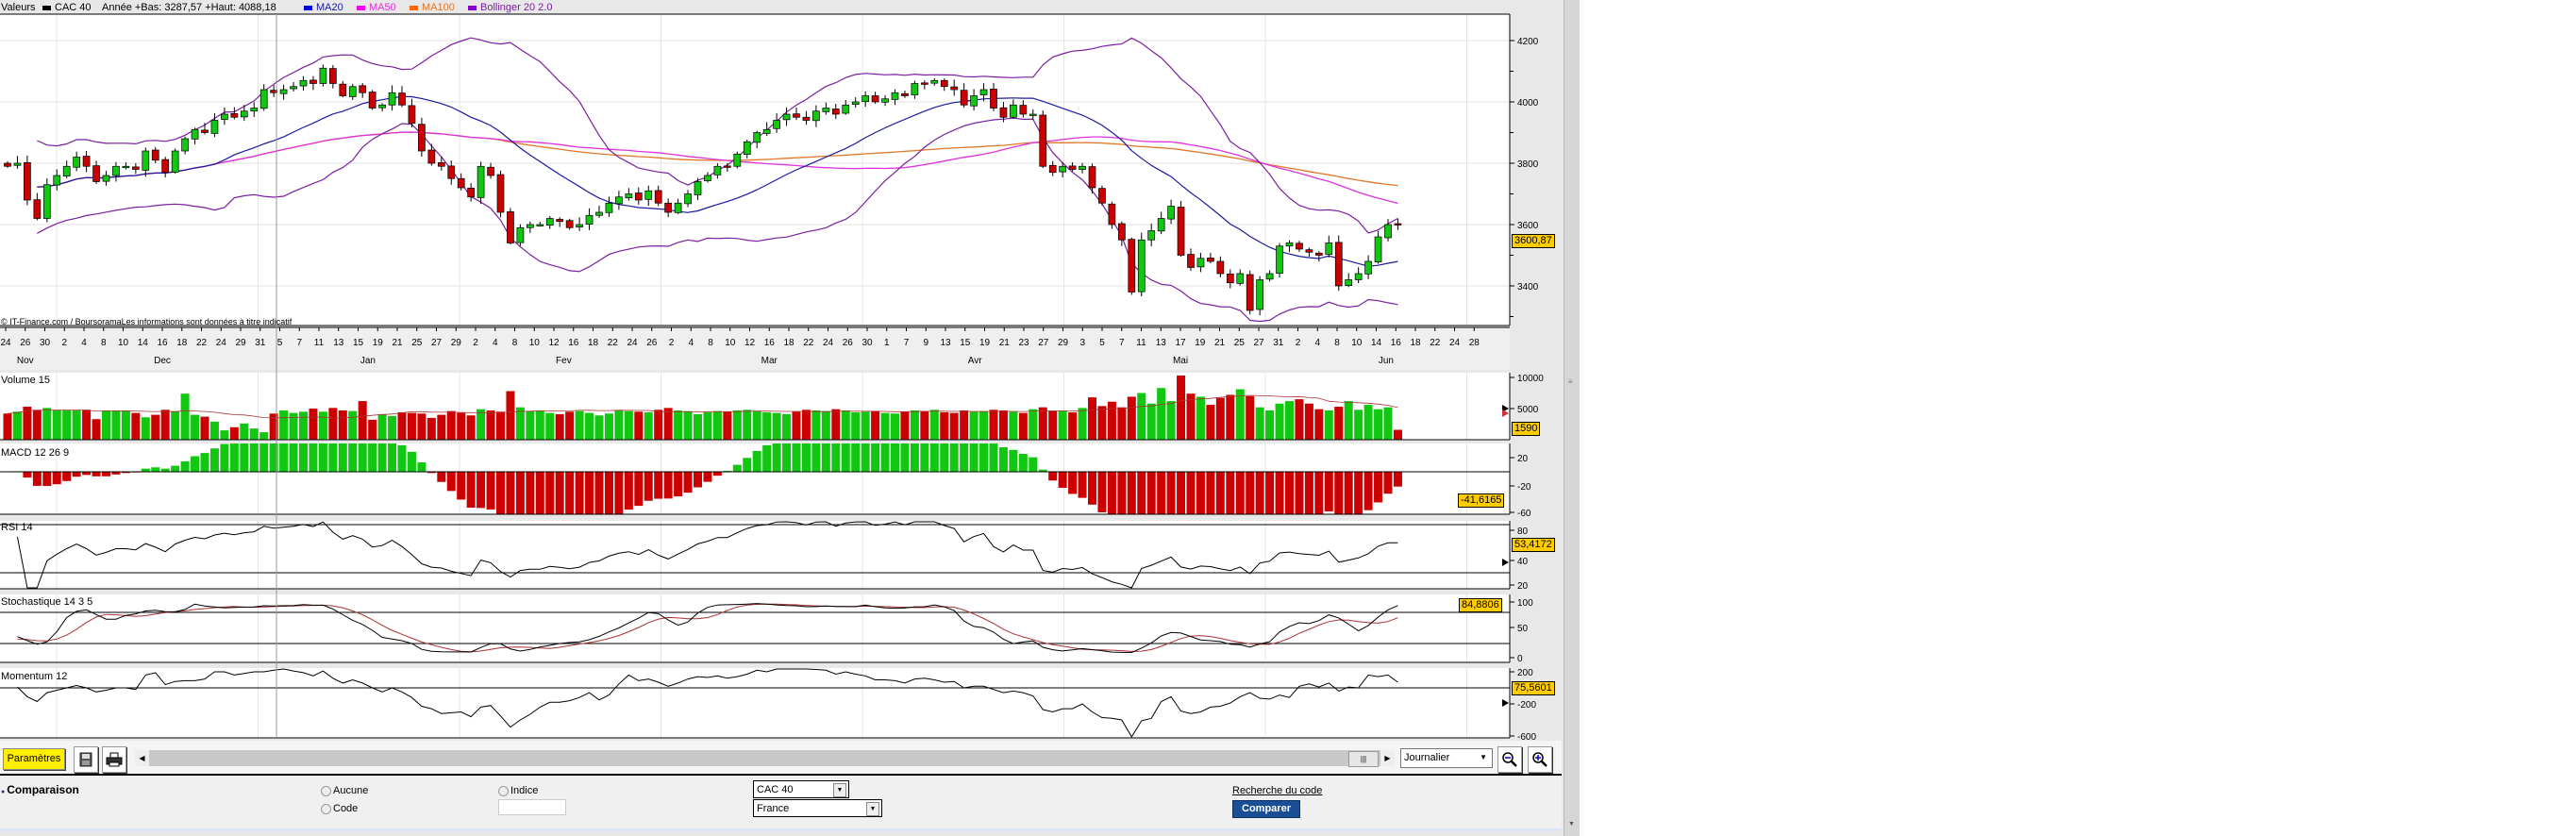  What do you see at coordinates (1523, 459) in the screenshot?
I see `macd-tick-label: 20` at bounding box center [1523, 459].